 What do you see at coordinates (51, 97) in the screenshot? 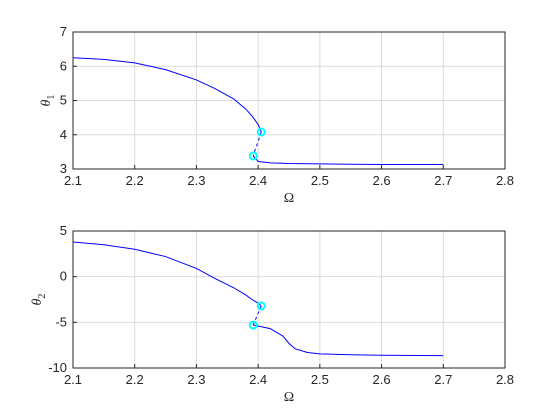
I see `y-axis-label-subscript: 1` at bounding box center [51, 97].